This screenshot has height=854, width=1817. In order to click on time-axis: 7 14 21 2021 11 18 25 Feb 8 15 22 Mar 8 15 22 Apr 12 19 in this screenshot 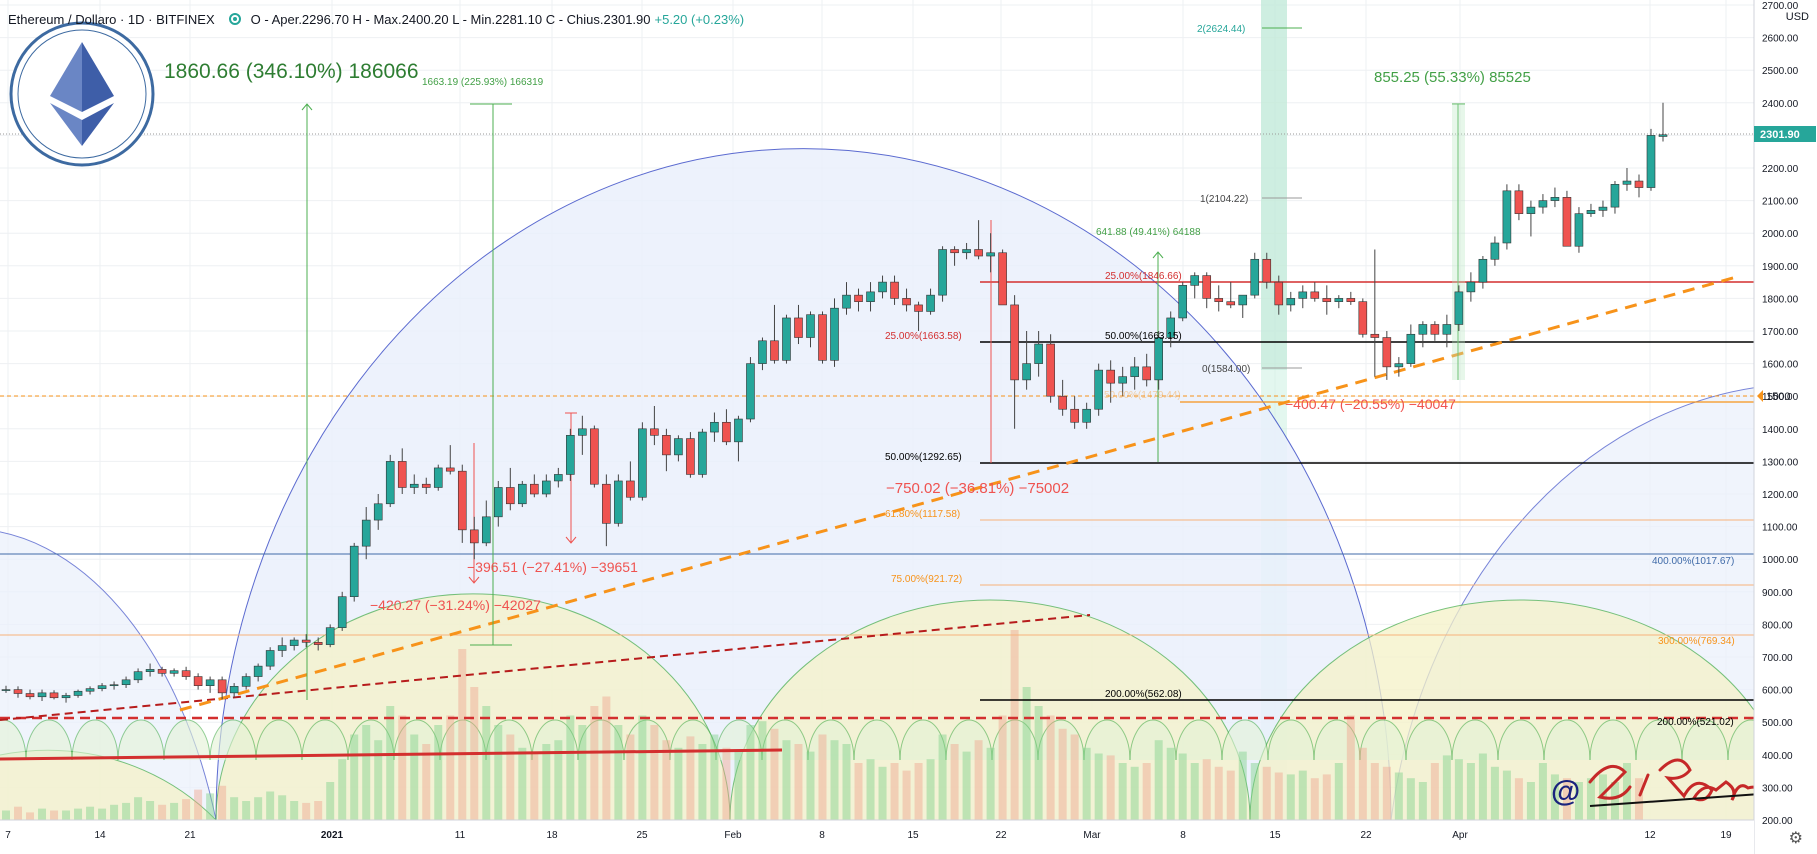, I will do `click(877, 836)`.